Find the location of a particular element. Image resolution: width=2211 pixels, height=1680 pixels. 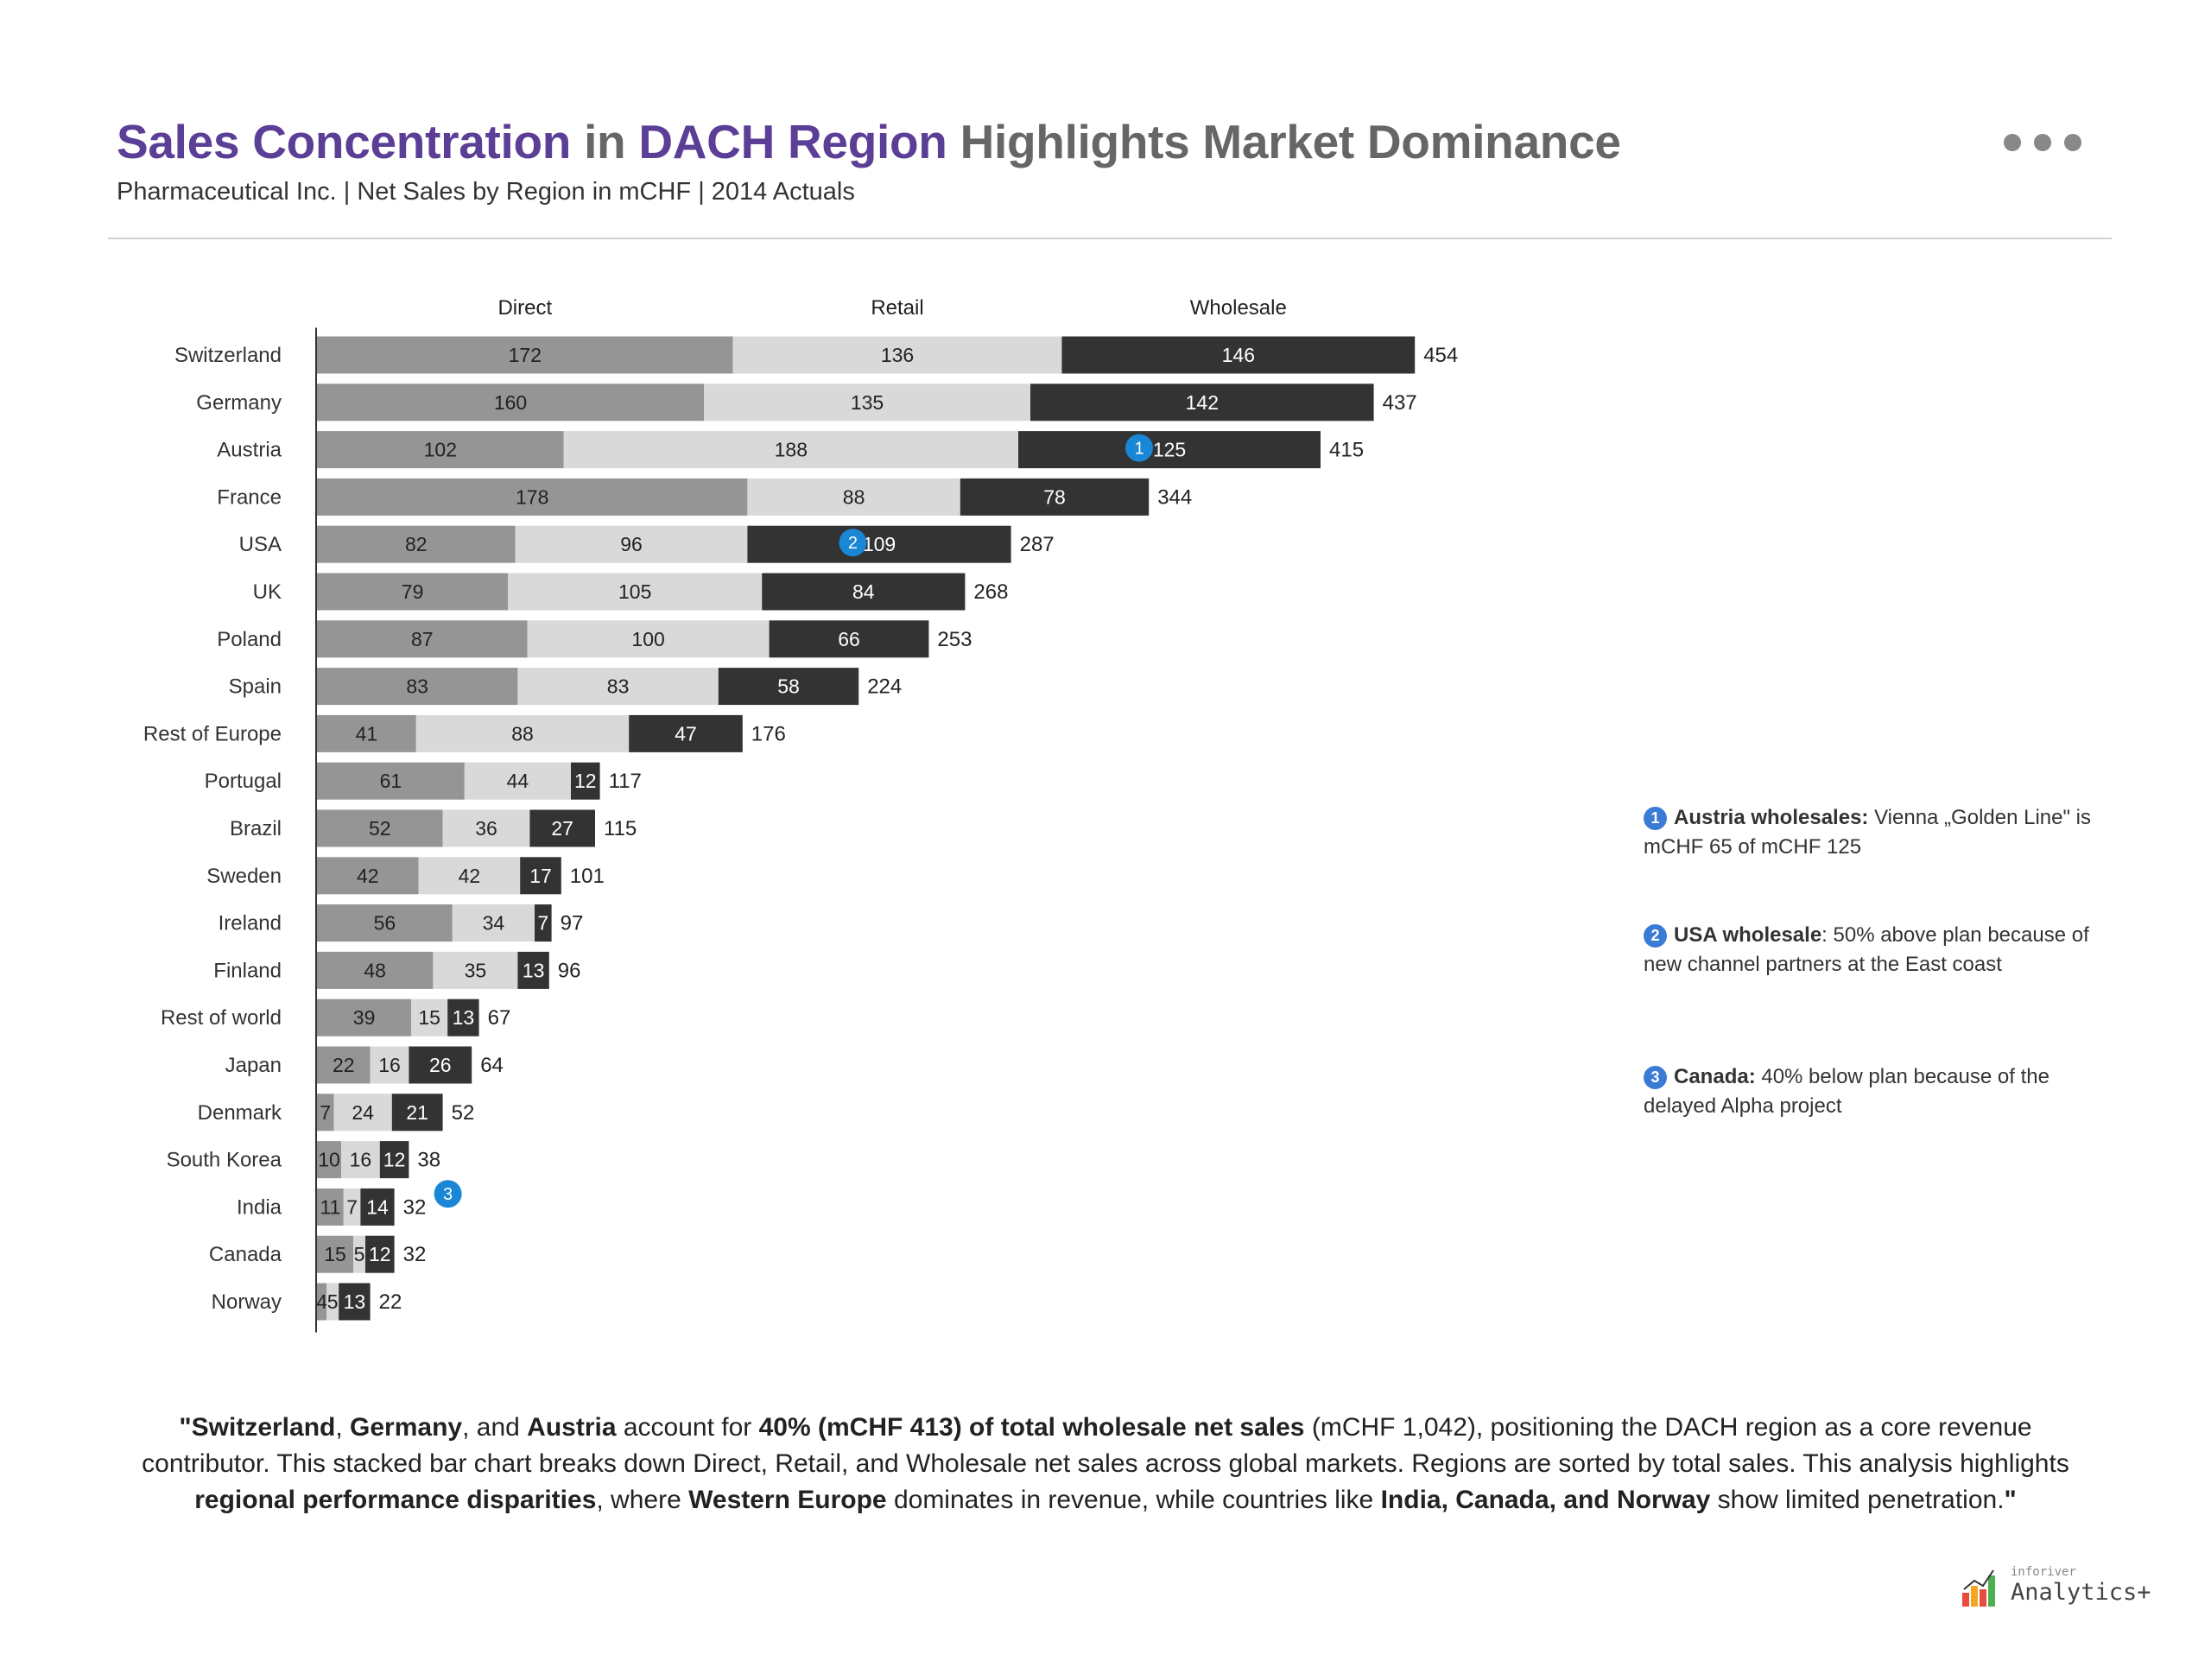

value-label-wholesale: 142 is located at coordinates (1202, 402).